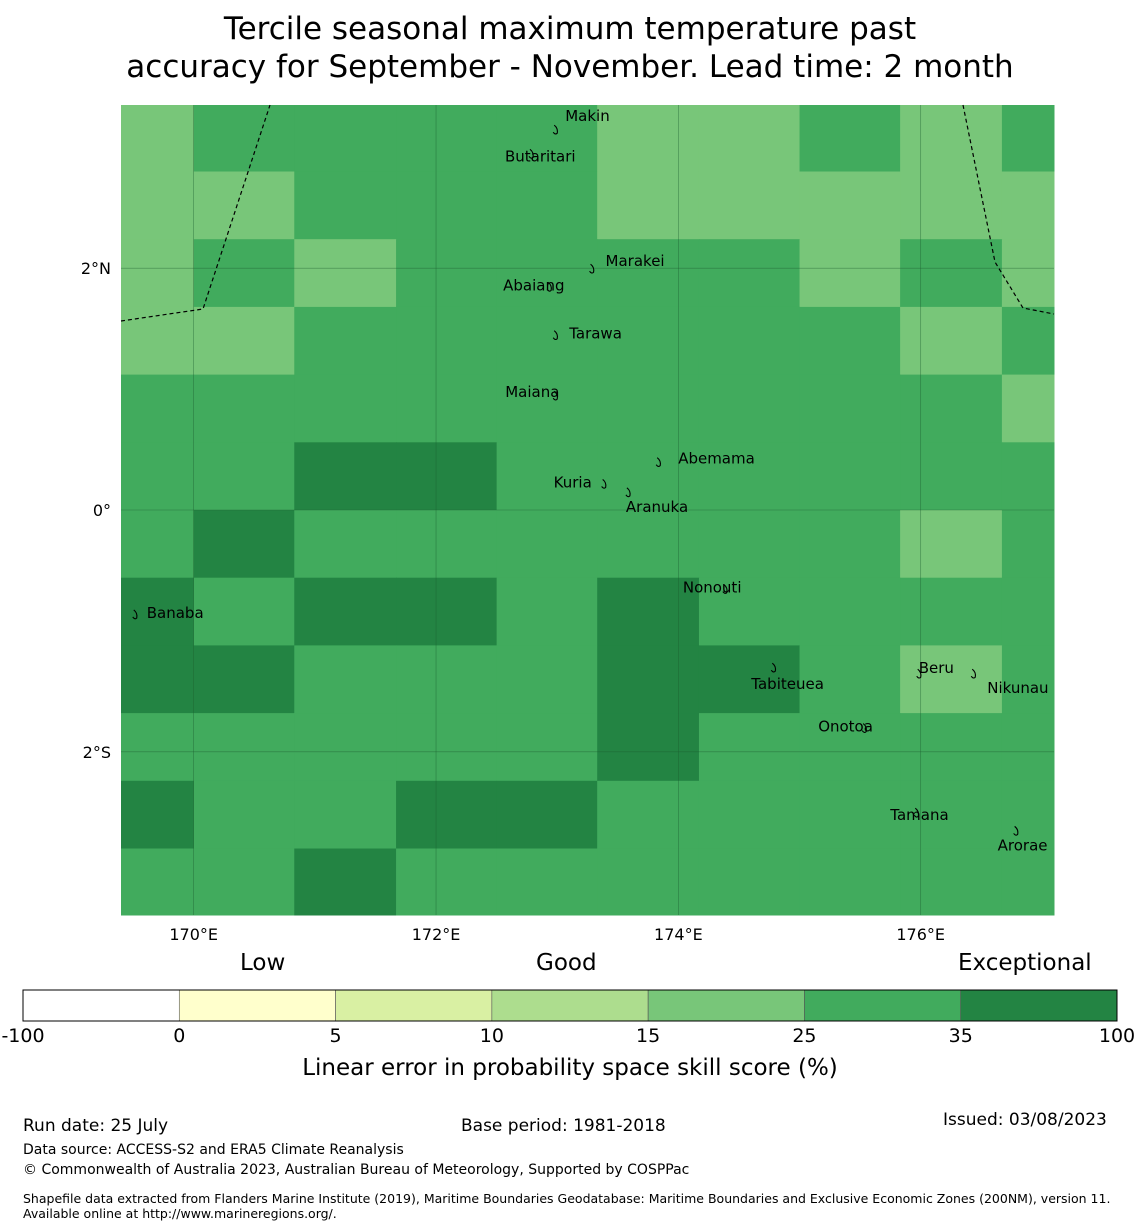  Describe the element at coordinates (712, 588) in the screenshot. I see `island-label: Nonouti` at that location.